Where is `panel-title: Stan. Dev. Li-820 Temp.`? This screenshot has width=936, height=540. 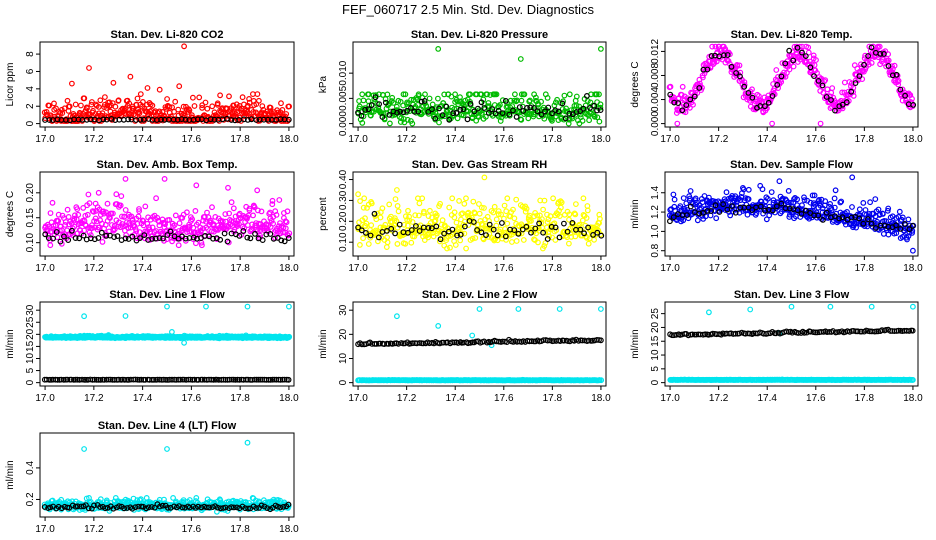 panel-title: Stan. Dev. Li-820 Temp. is located at coordinates (792, 35).